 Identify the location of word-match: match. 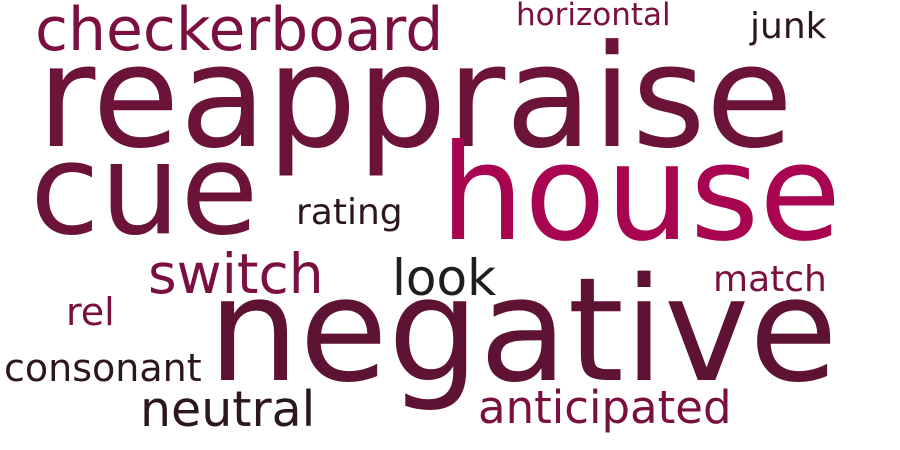
(770, 279).